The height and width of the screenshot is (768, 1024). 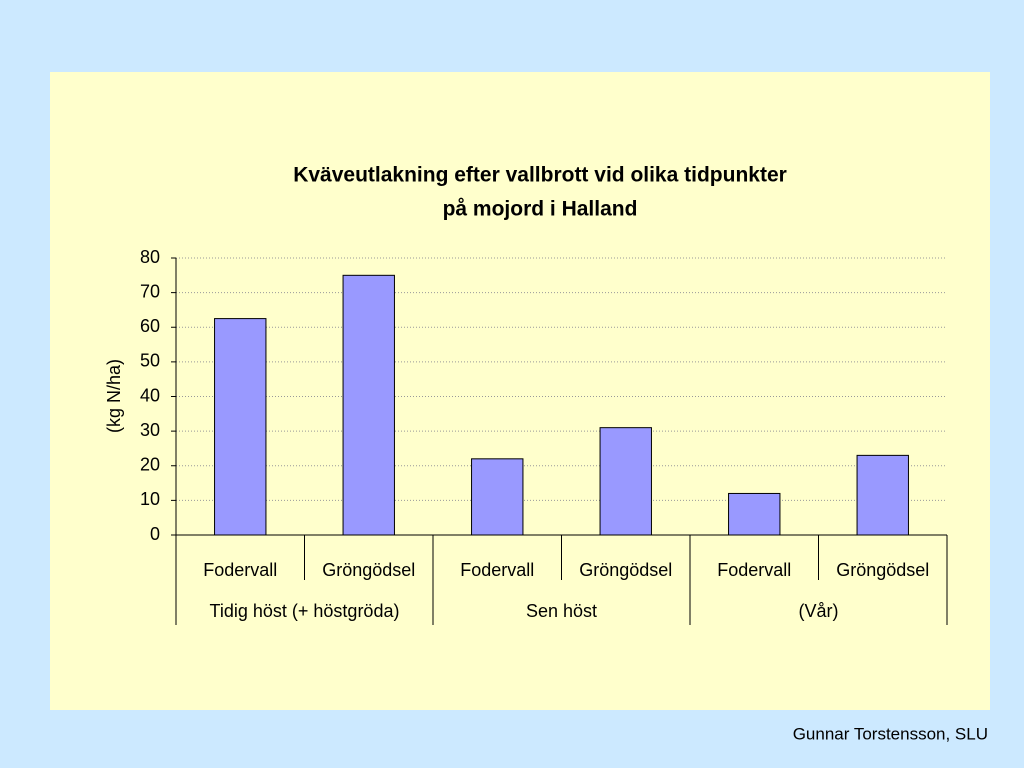 What do you see at coordinates (540, 209) in the screenshot?
I see `chart-title: på mojord i Halland` at bounding box center [540, 209].